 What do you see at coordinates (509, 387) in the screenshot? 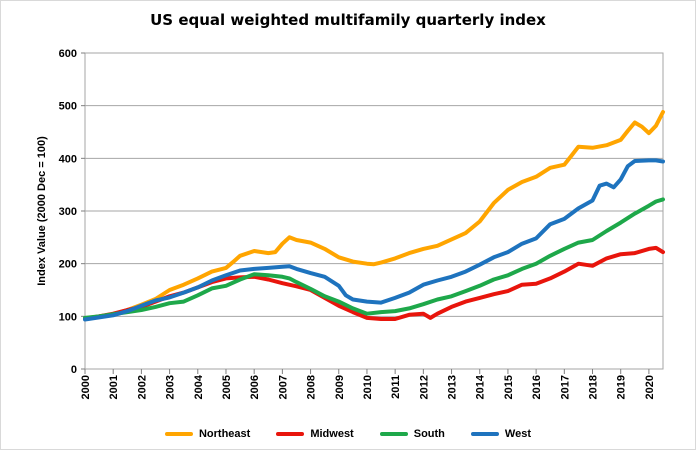
I see `x-tick-label: 2015` at bounding box center [509, 387].